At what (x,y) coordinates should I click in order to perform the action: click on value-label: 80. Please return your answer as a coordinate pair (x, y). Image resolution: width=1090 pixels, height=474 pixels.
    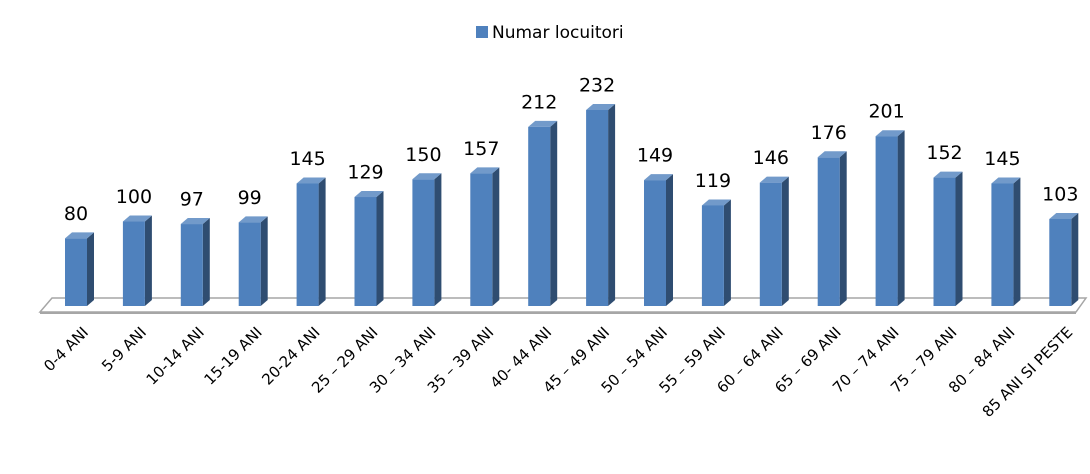
    Looking at the image, I should click on (76, 214).